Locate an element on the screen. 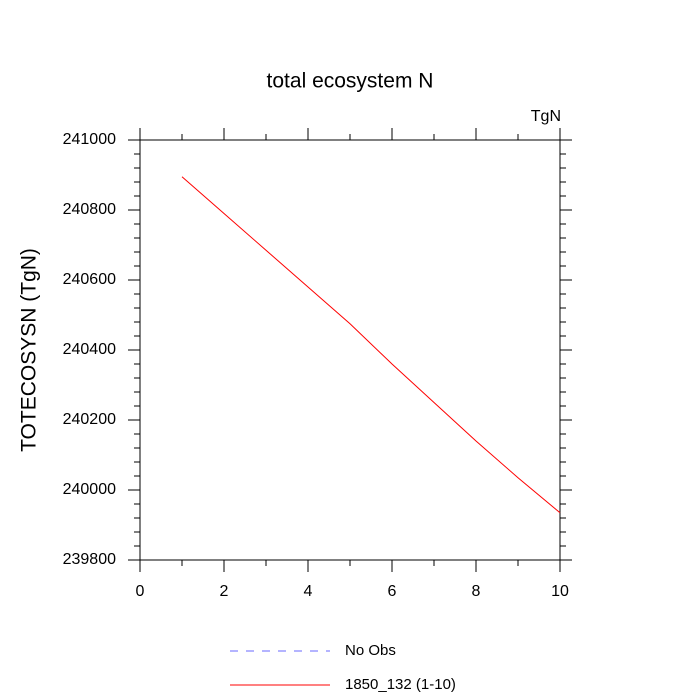 The height and width of the screenshot is (700, 700). y-tick-label: 240600 is located at coordinates (89, 279).